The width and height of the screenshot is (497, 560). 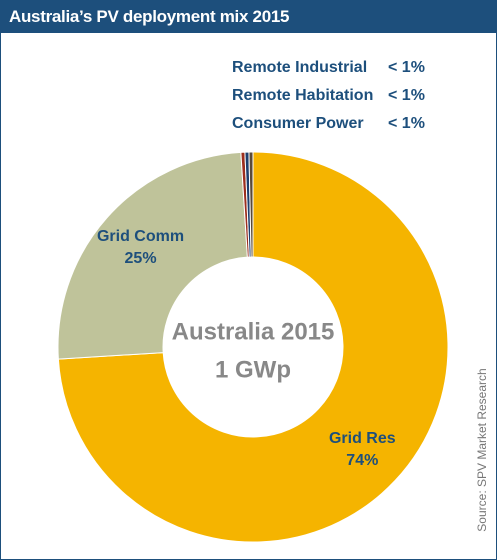 What do you see at coordinates (253, 369) in the screenshot?
I see `center-label: 1 GWp` at bounding box center [253, 369].